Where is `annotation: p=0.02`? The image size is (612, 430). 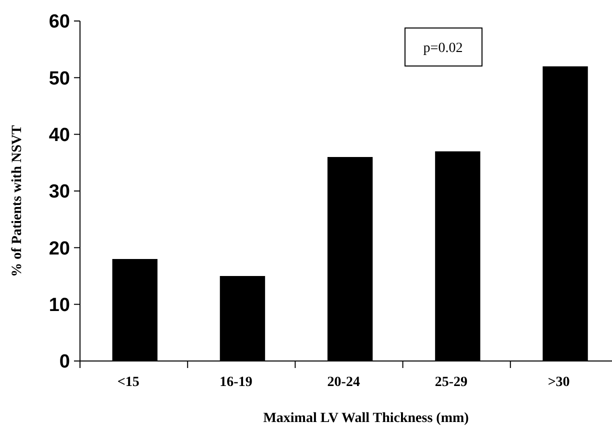 annotation: p=0.02 is located at coordinates (443, 48).